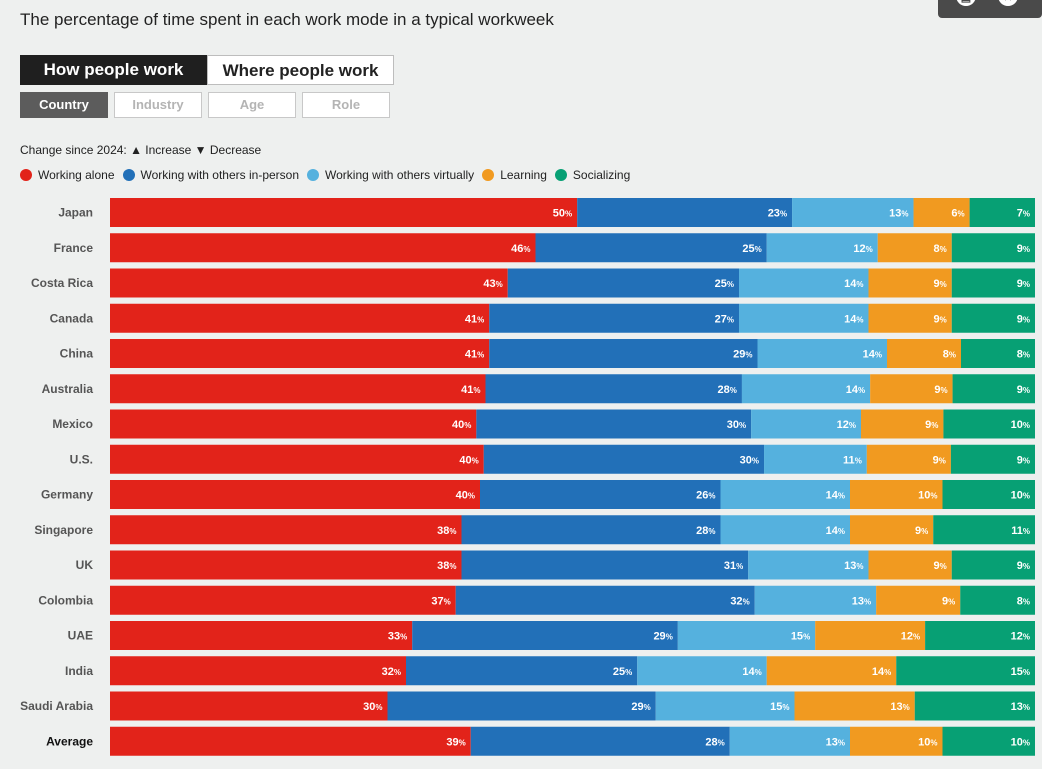 Image resolution: width=1042 pixels, height=769 pixels. What do you see at coordinates (623, 283) in the screenshot?
I see `bar-costa-rica-working-with-others-in-person` at bounding box center [623, 283].